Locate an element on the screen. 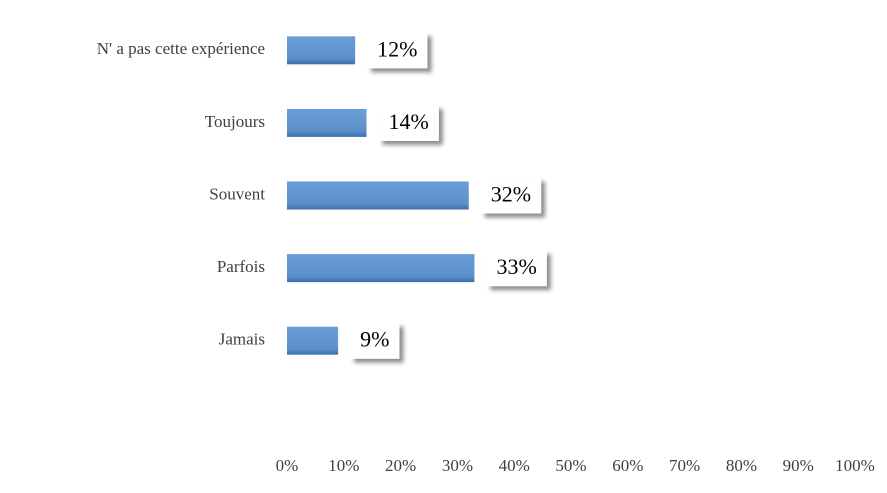 The width and height of the screenshot is (887, 493). y-tick-label: N' a pas cette expérience is located at coordinates (181, 48).